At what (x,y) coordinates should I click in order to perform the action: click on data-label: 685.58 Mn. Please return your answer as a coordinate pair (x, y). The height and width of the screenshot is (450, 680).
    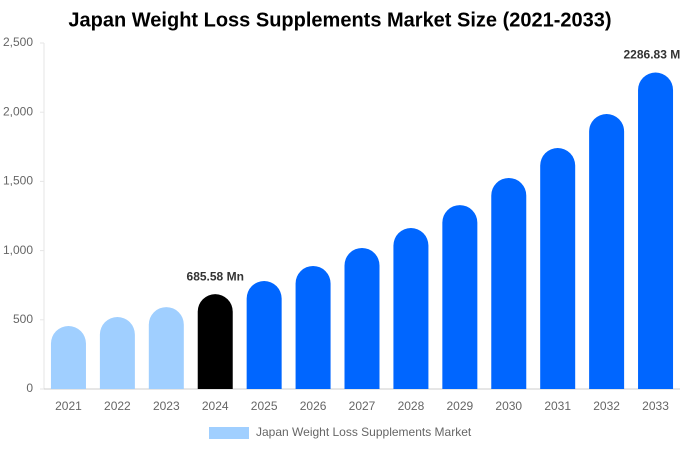
    Looking at the image, I should click on (215, 276).